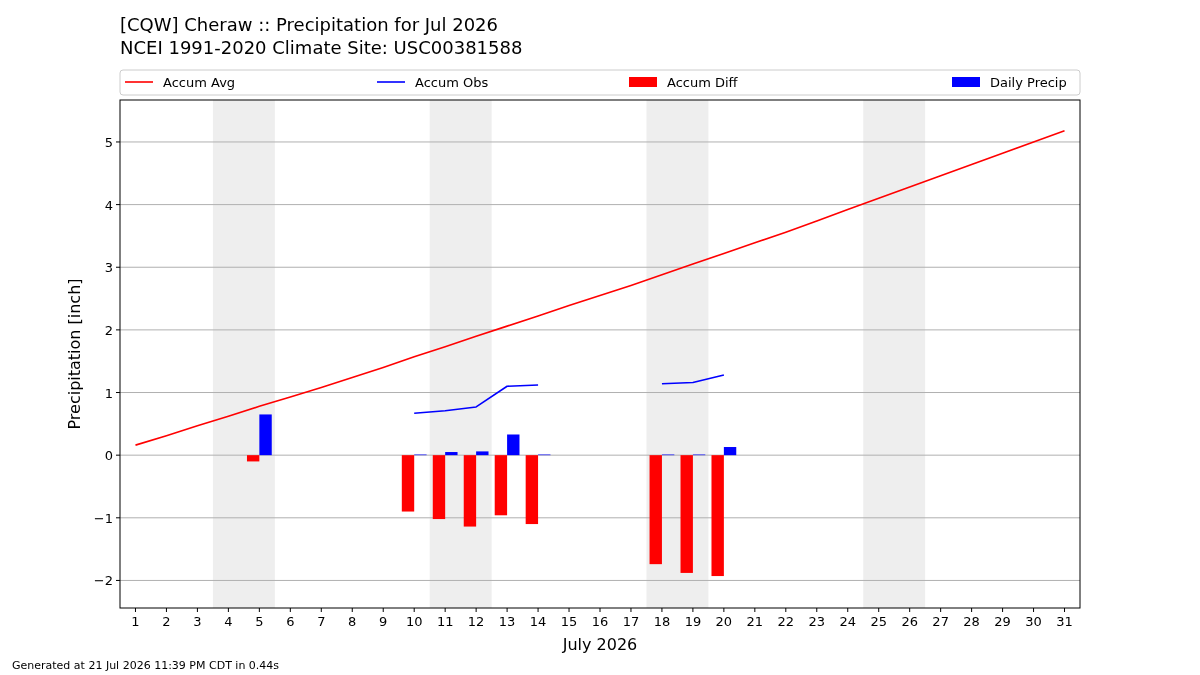 This screenshot has width=1200, height=675. What do you see at coordinates (108, 142) in the screenshot?
I see `y-tick-label: 5` at bounding box center [108, 142].